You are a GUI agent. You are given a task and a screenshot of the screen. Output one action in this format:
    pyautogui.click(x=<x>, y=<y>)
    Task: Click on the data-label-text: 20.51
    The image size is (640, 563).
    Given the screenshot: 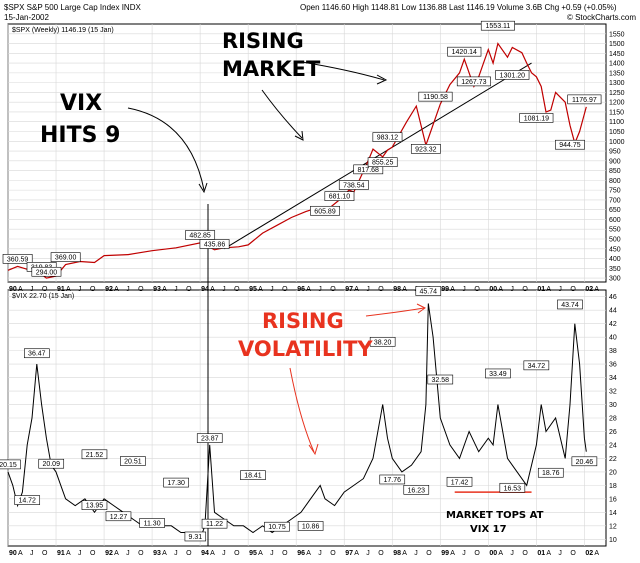 What is the action you would take?
    pyautogui.click(x=133, y=462)
    